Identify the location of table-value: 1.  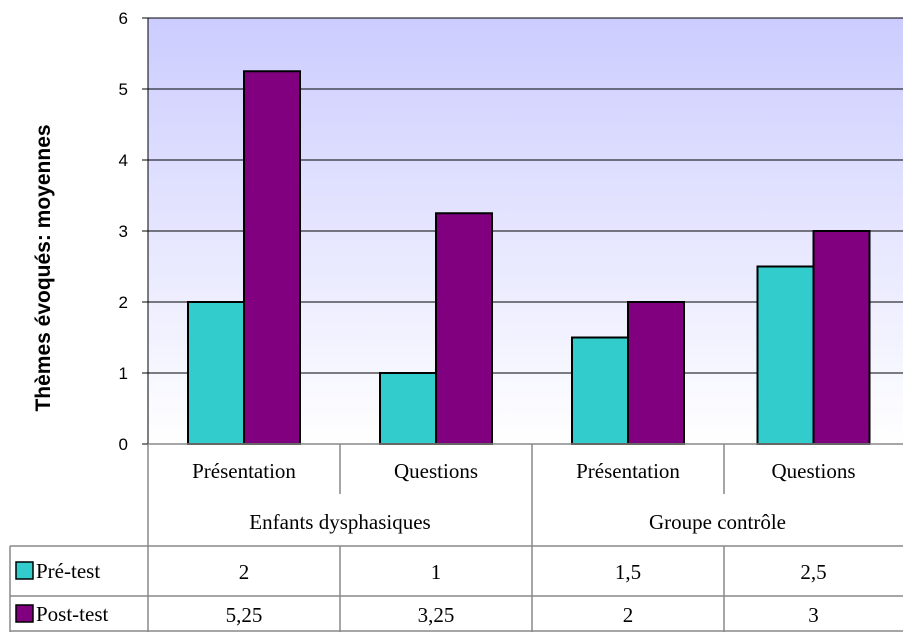
(436, 572).